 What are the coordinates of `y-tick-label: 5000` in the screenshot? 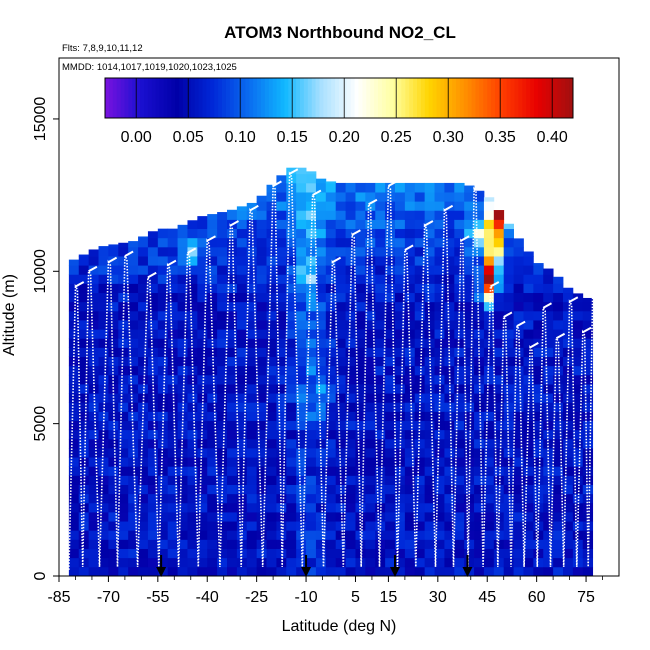 It's located at (40, 424).